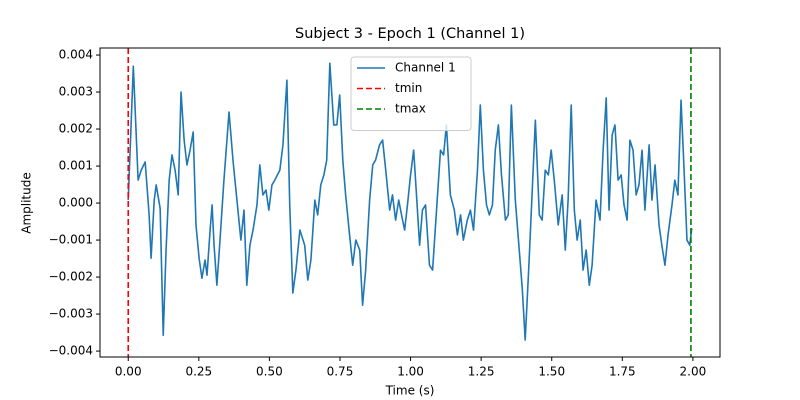  What do you see at coordinates (71, 351) in the screenshot?
I see `y-tick-label: −0.004` at bounding box center [71, 351].